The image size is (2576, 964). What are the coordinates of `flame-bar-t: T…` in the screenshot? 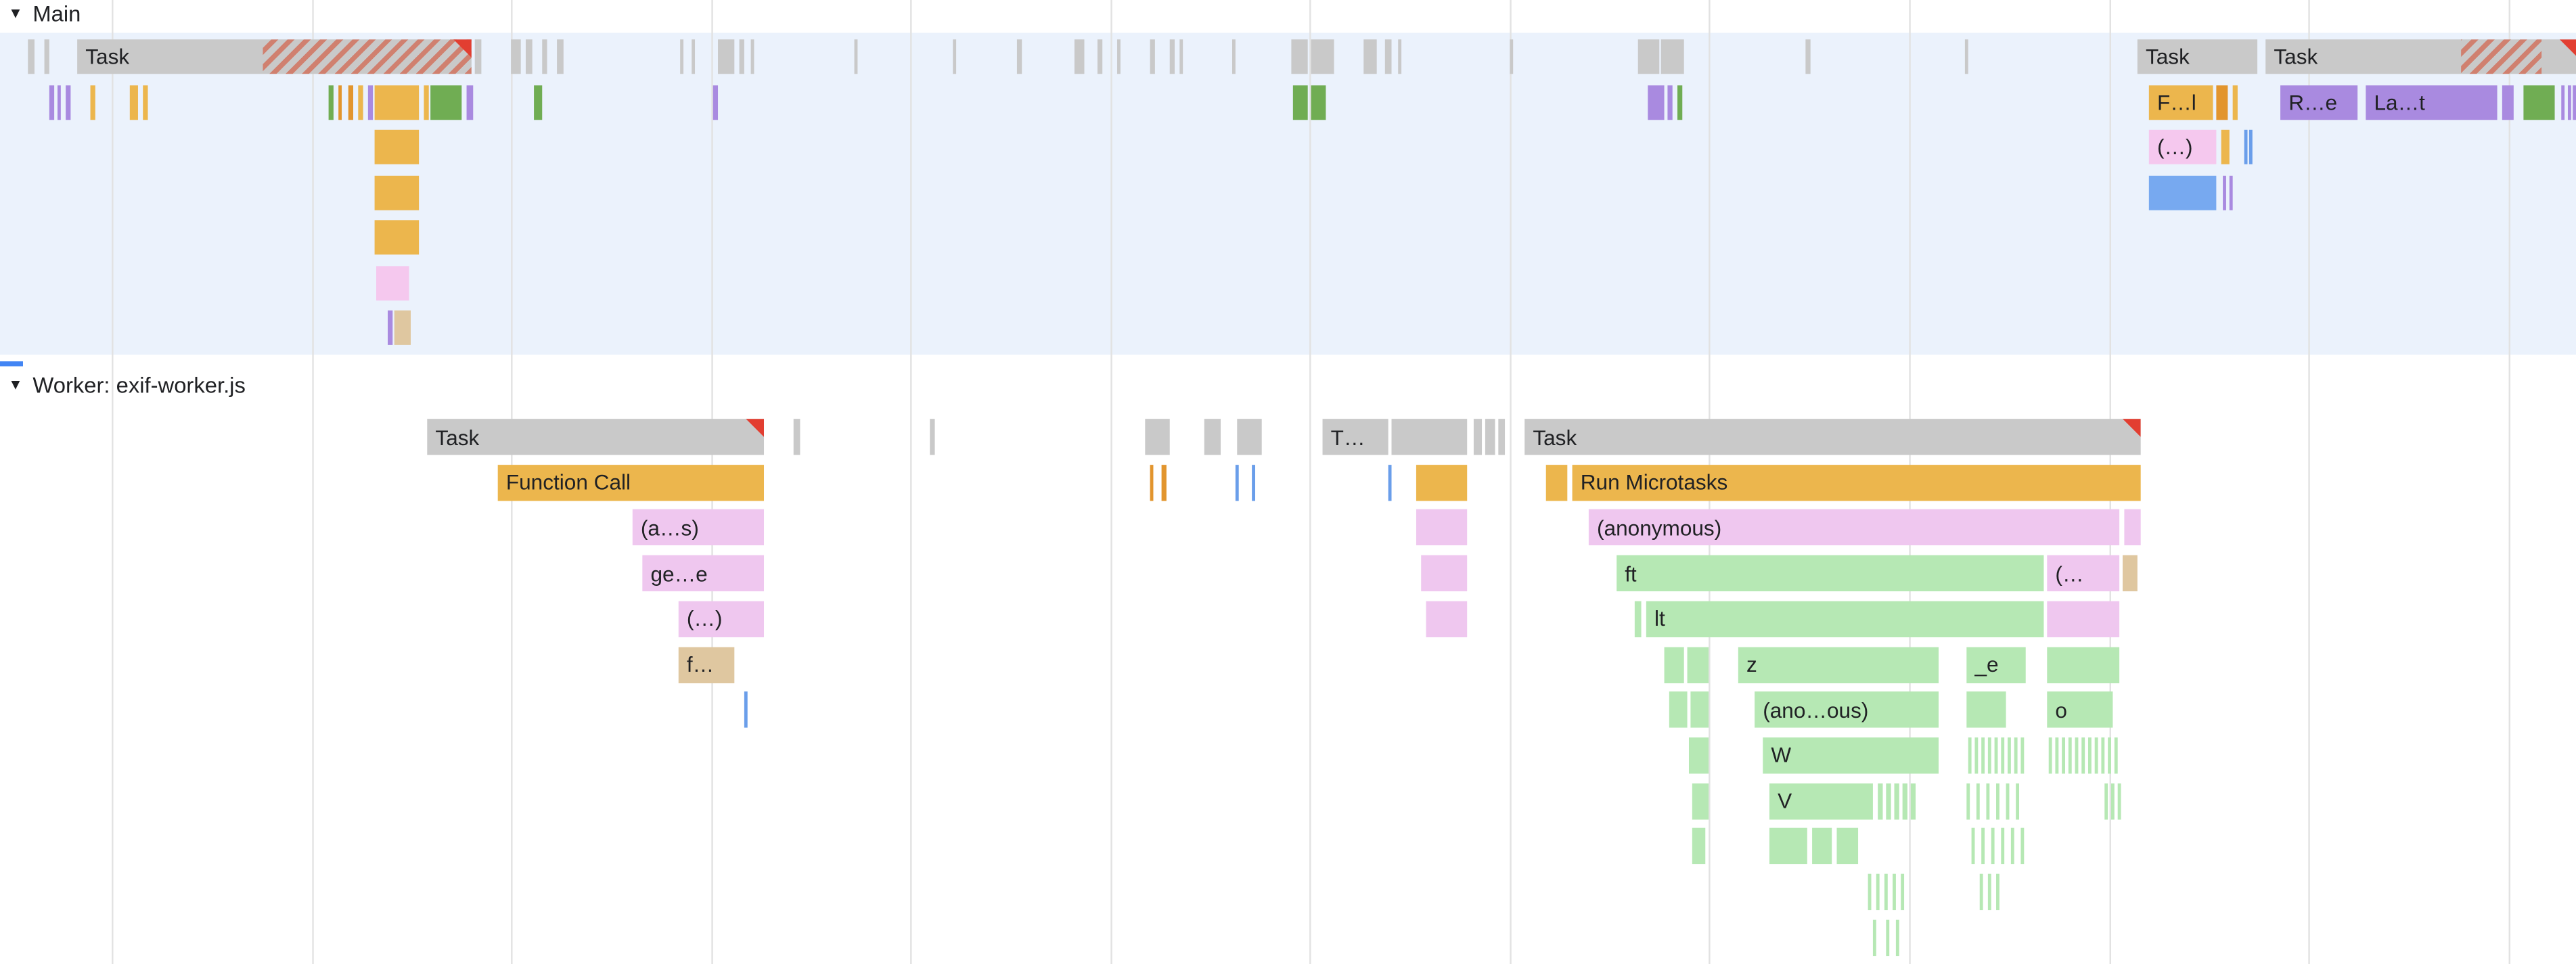 It's located at (1355, 437).